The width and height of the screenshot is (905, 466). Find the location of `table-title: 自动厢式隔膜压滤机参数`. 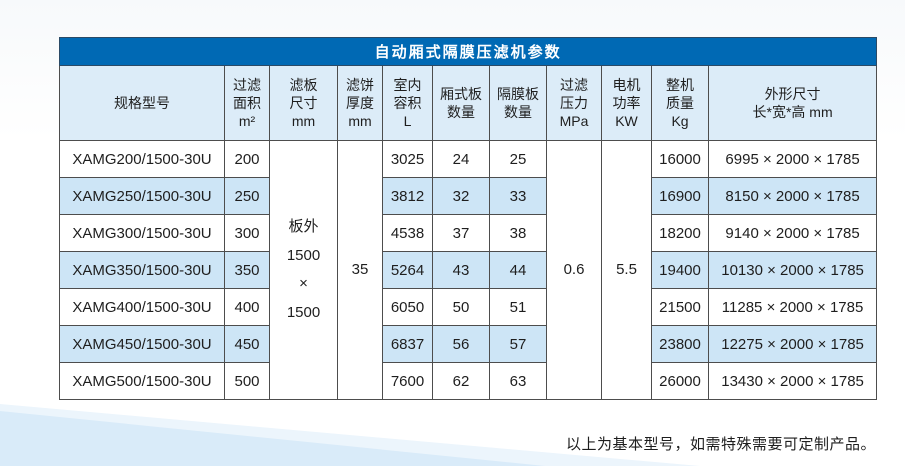

table-title: 自动厢式隔膜压滤机参数 is located at coordinates (468, 51).